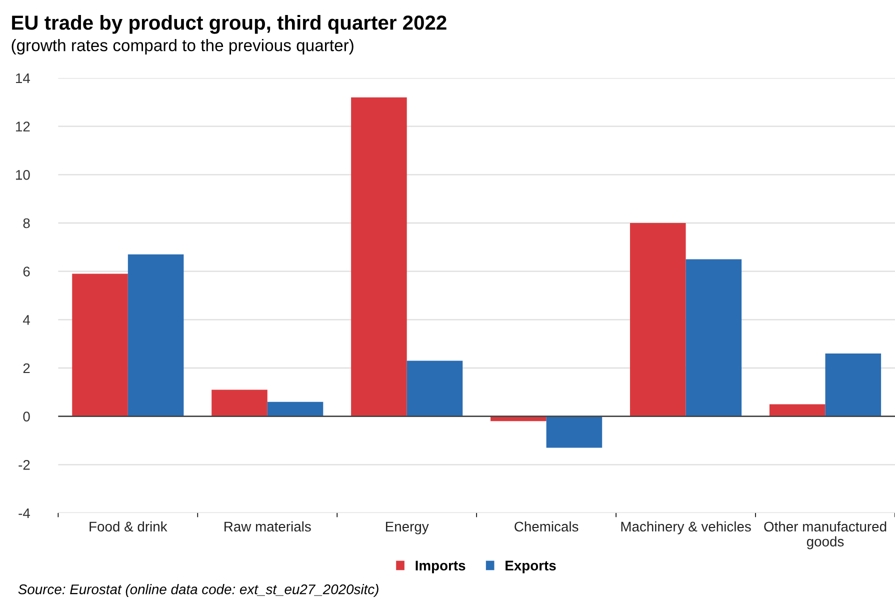 This screenshot has width=895, height=600. Describe the element at coordinates (24, 513) in the screenshot. I see `y-tick-label: -4` at that location.